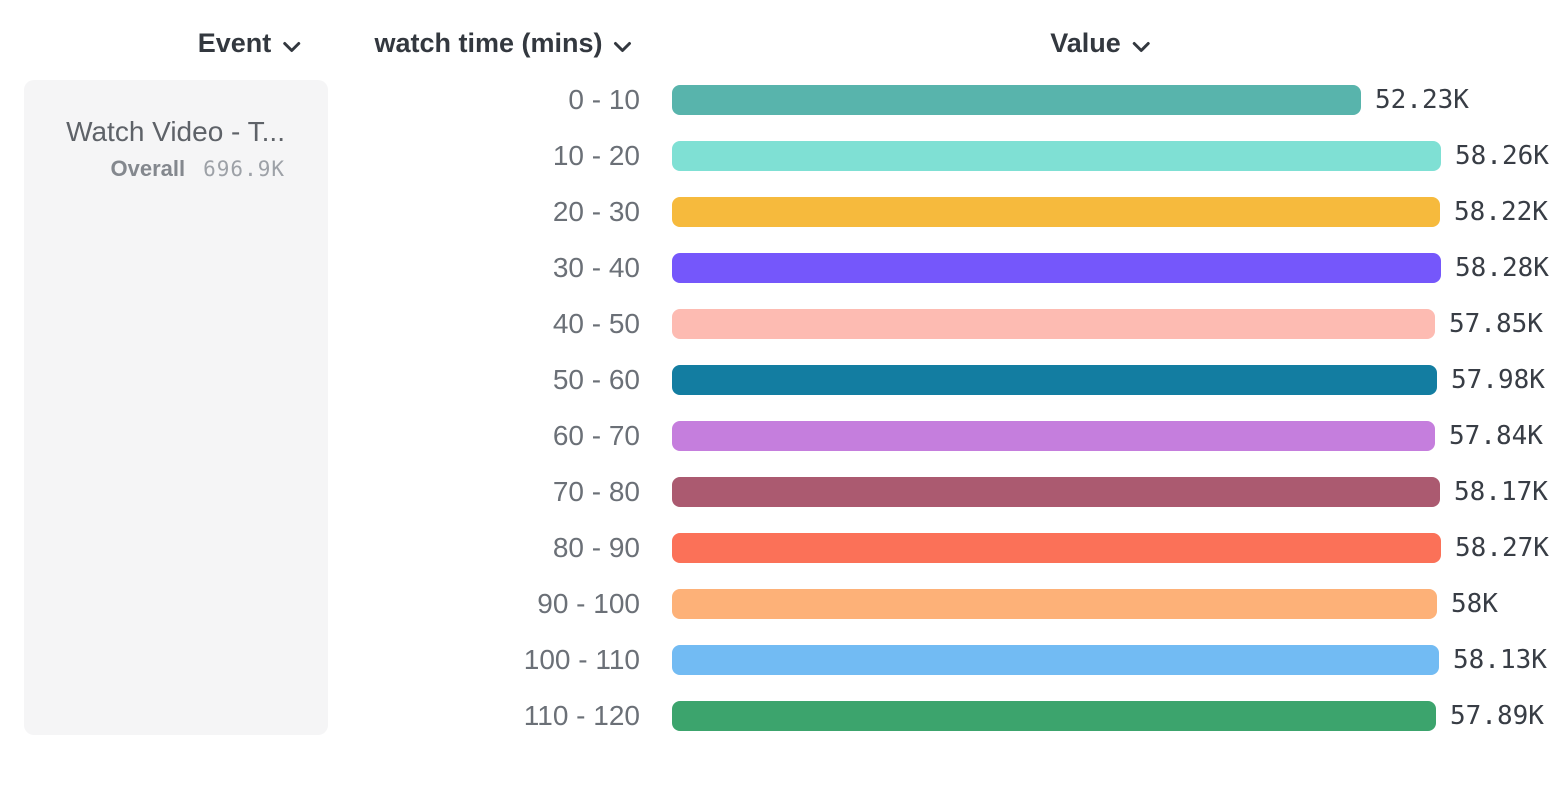 Image resolution: width=1568 pixels, height=790 pixels. Describe the element at coordinates (581, 715) in the screenshot. I see `category-label: 110 - 120` at that location.